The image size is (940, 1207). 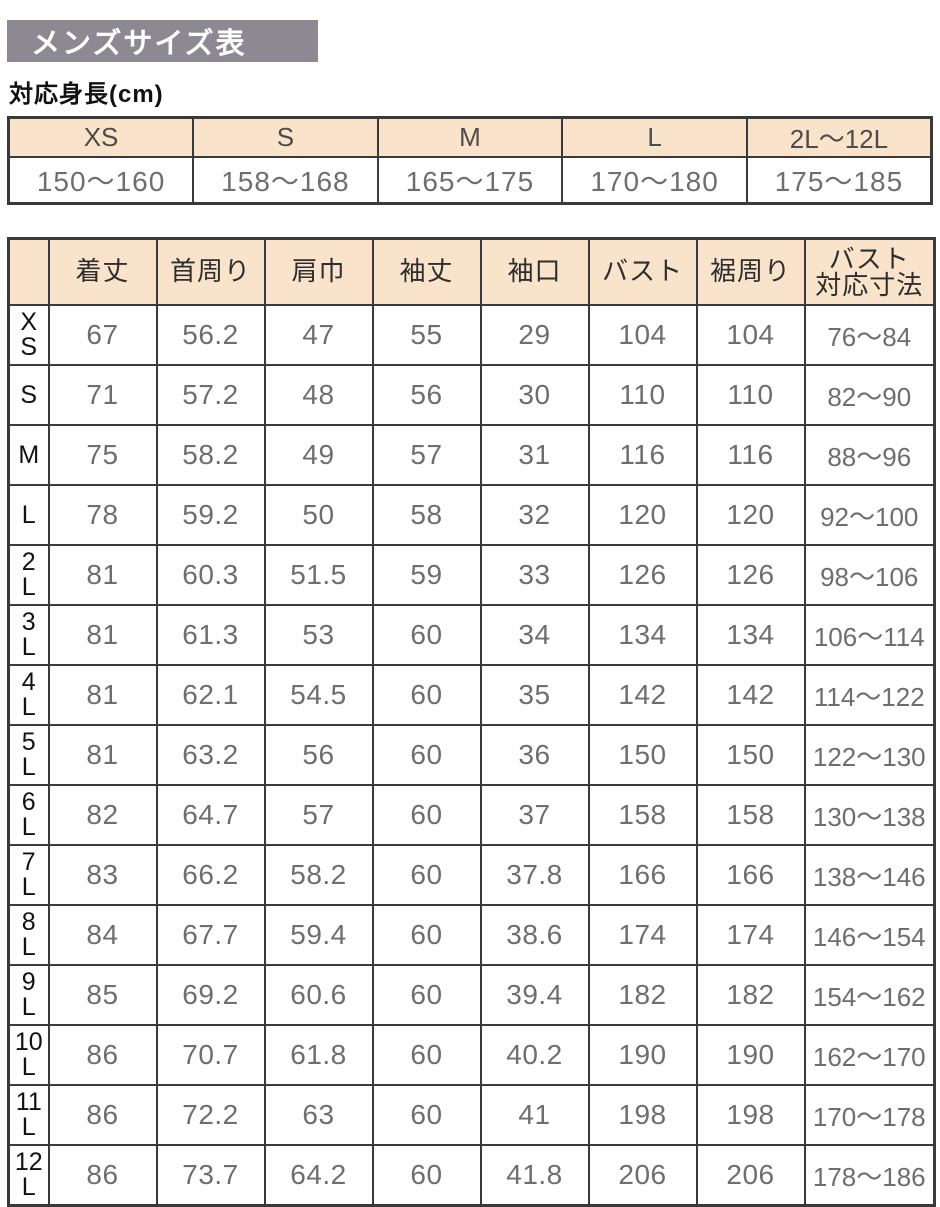 What do you see at coordinates (750, 695) in the screenshot?
I see `measurement-cell: 142` at bounding box center [750, 695].